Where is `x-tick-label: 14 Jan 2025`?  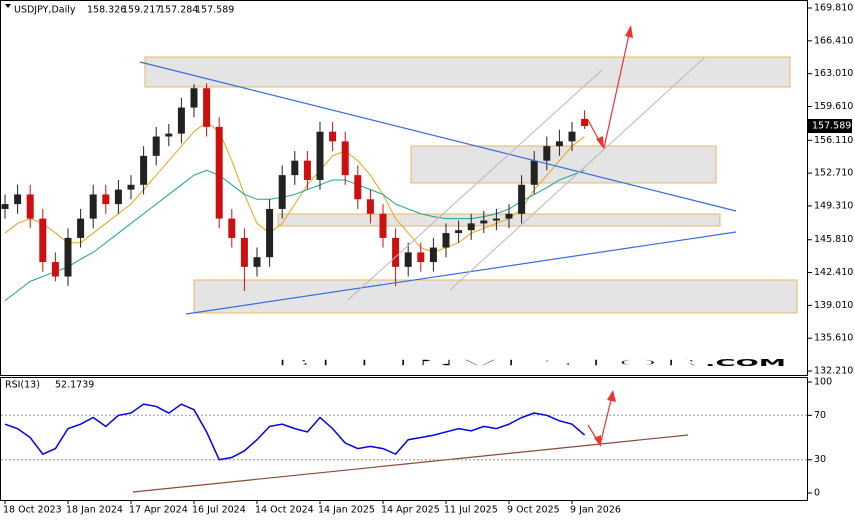
x-tick-label: 14 Jan 2025 is located at coordinates (346, 510).